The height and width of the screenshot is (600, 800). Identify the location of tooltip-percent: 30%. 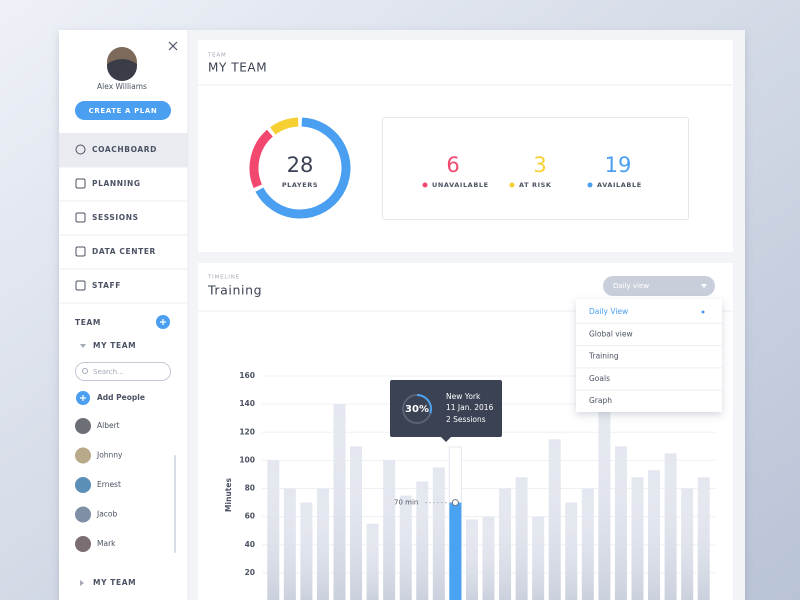
(417, 409).